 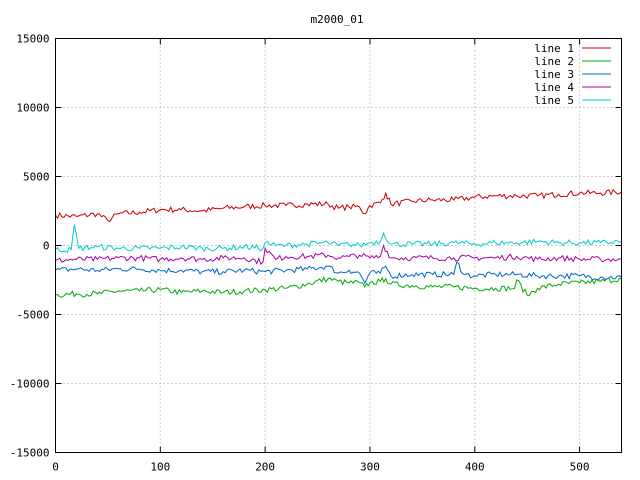 I want to click on y-tick-label: 0, so click(x=46, y=246).